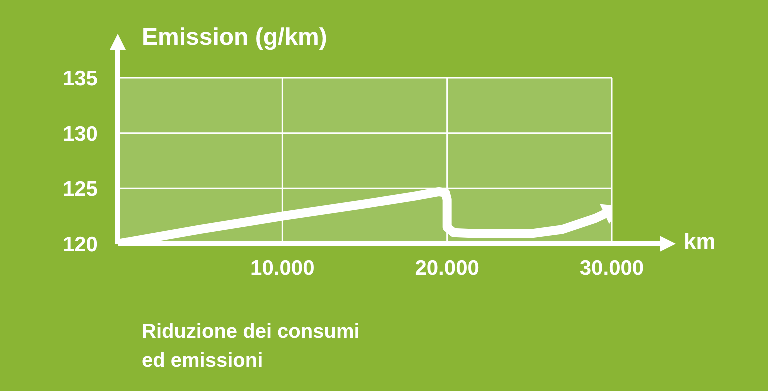 The image size is (768, 391). I want to click on x-axis-title: km, so click(700, 242).